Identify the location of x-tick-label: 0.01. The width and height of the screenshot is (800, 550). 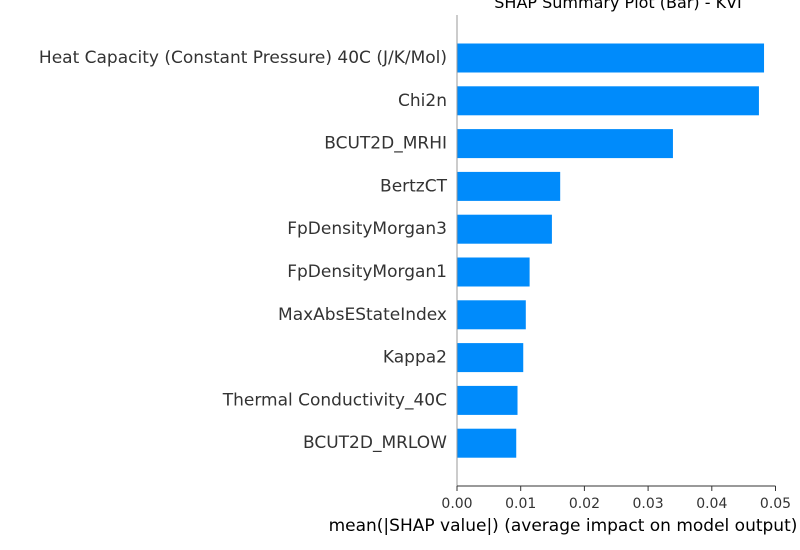
(520, 504).